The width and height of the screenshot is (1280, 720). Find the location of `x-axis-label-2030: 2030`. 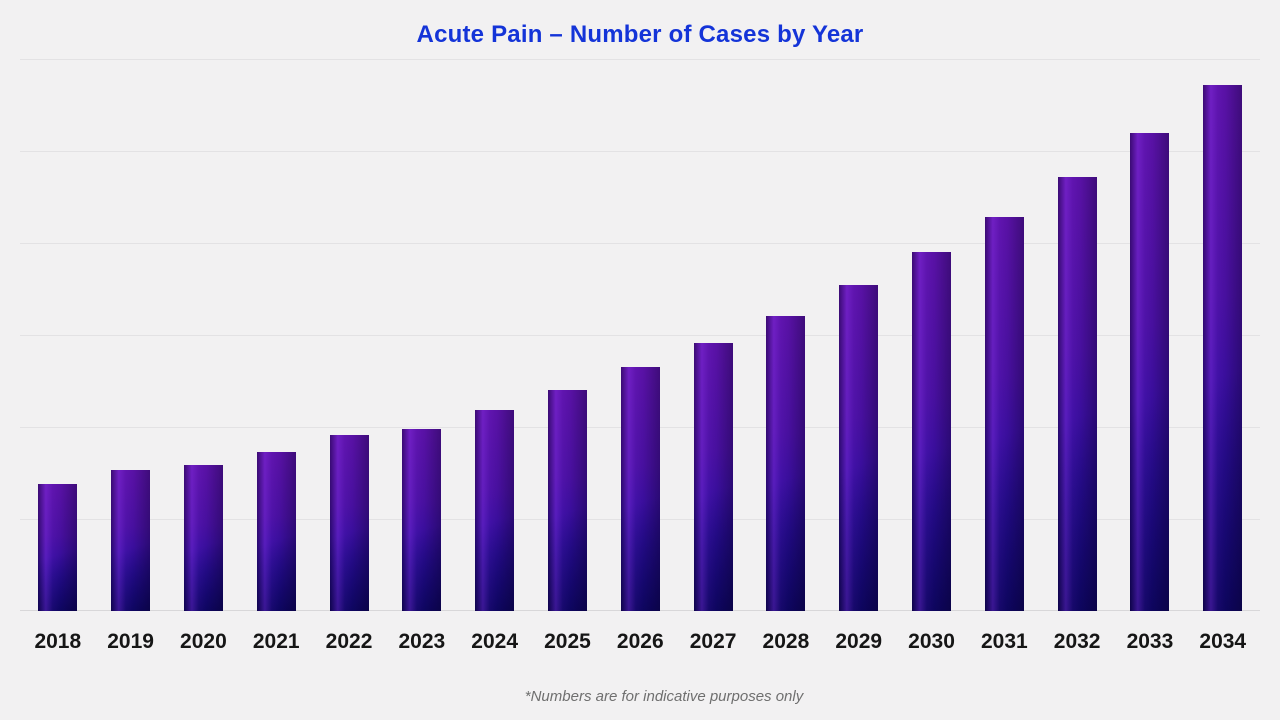

x-axis-label-2030: 2030 is located at coordinates (931, 641).